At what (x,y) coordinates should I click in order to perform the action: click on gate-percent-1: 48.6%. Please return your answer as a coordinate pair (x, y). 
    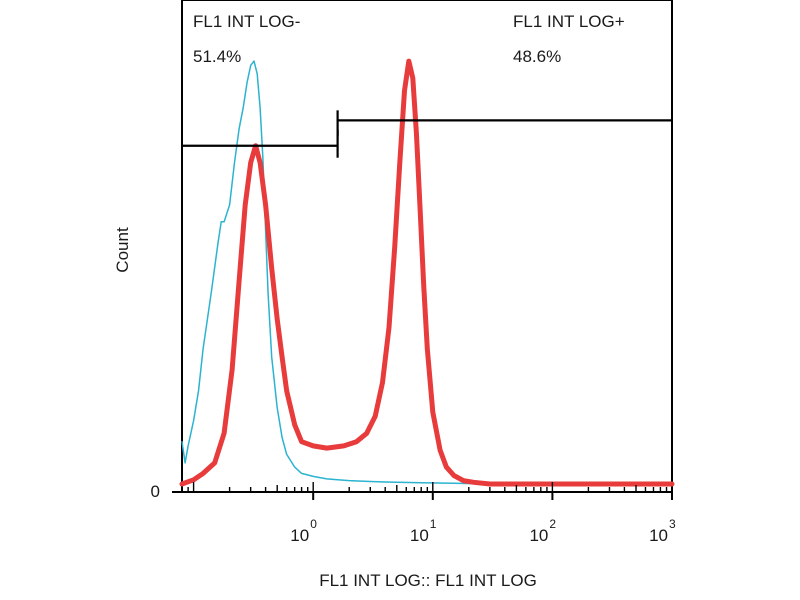
    Looking at the image, I should click on (537, 56).